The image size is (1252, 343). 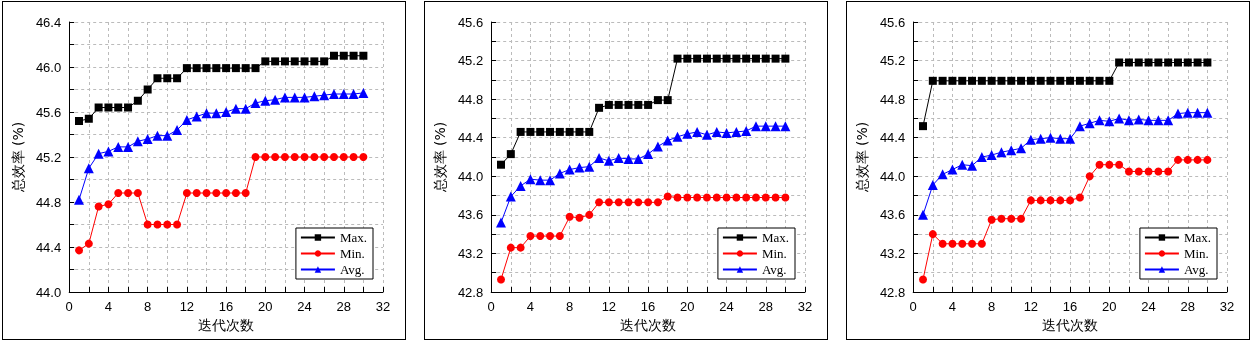 What do you see at coordinates (1109, 306) in the screenshot?
I see `x-tick-label: 20` at bounding box center [1109, 306].